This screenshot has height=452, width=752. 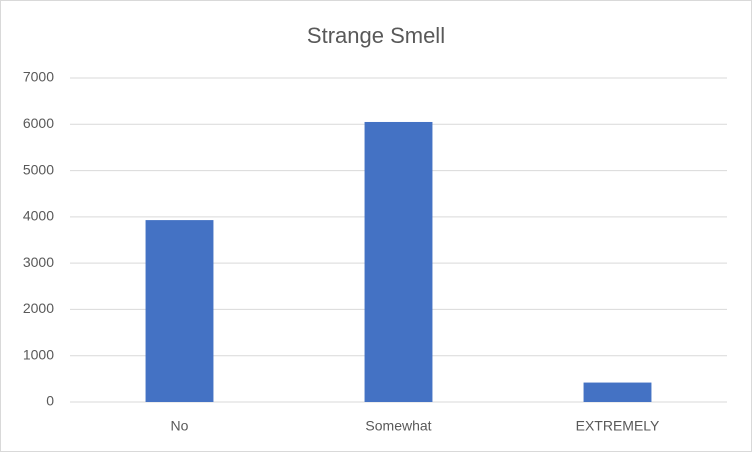 I want to click on x-tick-label: EXTREMELY, so click(x=618, y=426).